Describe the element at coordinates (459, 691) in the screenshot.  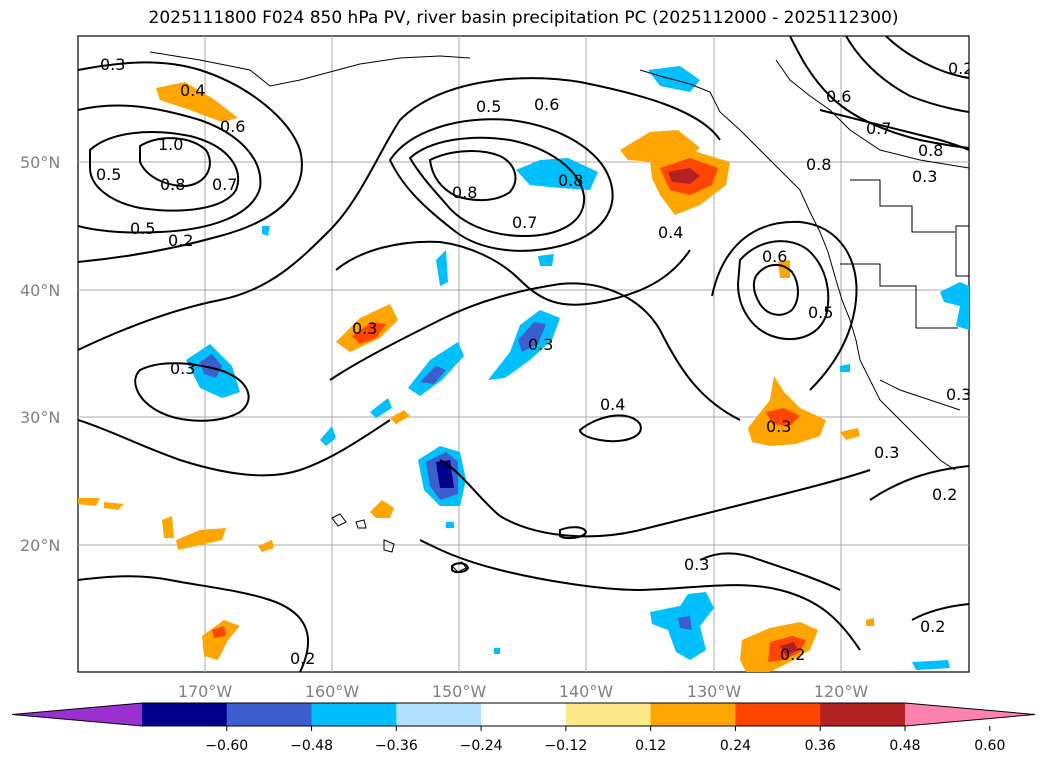
I see `lon-label: 150°W` at that location.